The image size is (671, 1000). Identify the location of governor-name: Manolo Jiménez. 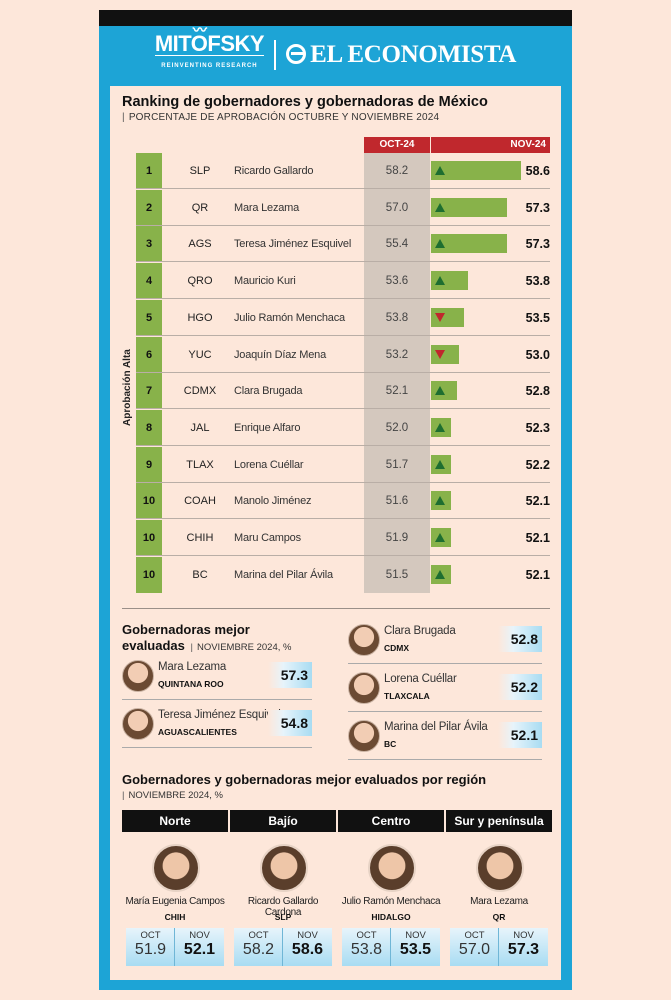
(273, 501).